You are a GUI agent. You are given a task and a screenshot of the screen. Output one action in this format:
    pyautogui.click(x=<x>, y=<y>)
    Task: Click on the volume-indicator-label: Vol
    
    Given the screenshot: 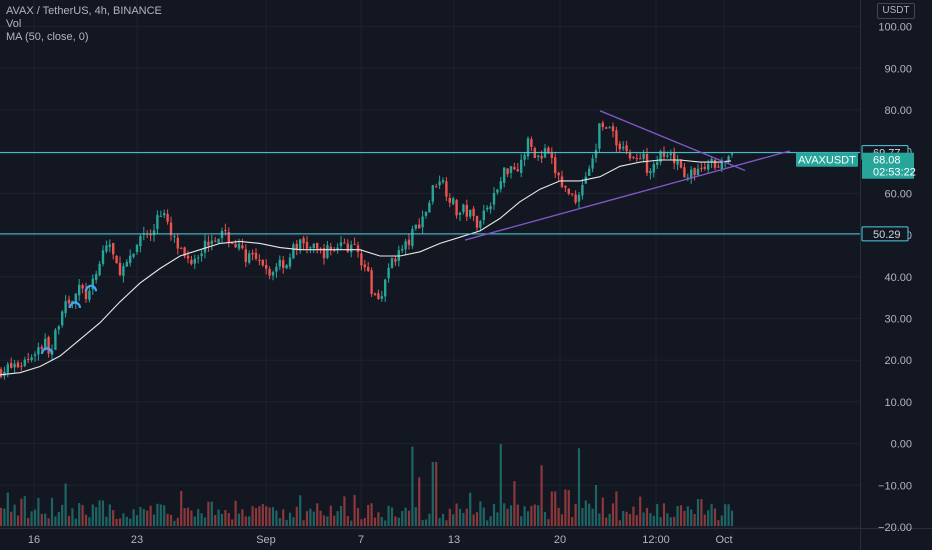 What is the action you would take?
    pyautogui.click(x=14, y=24)
    